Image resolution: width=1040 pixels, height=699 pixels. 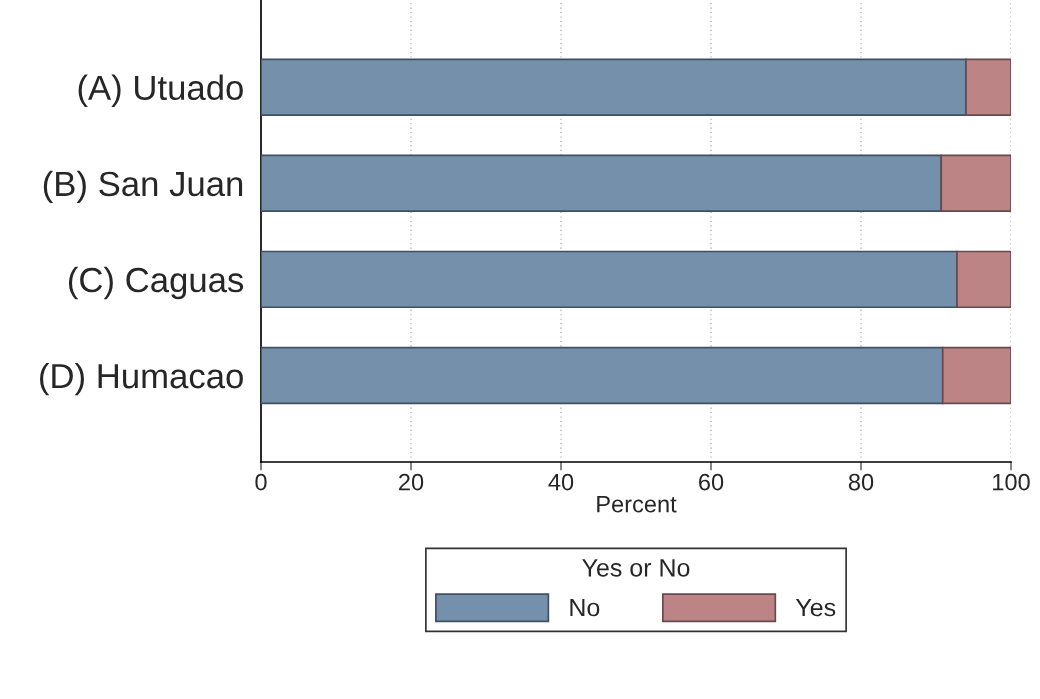 What do you see at coordinates (815, 607) in the screenshot?
I see `legend-label: Yes` at bounding box center [815, 607].